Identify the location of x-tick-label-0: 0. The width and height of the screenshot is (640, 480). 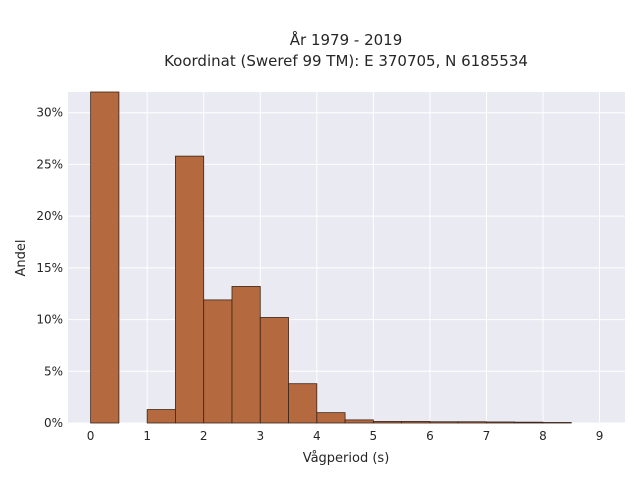
(91, 436).